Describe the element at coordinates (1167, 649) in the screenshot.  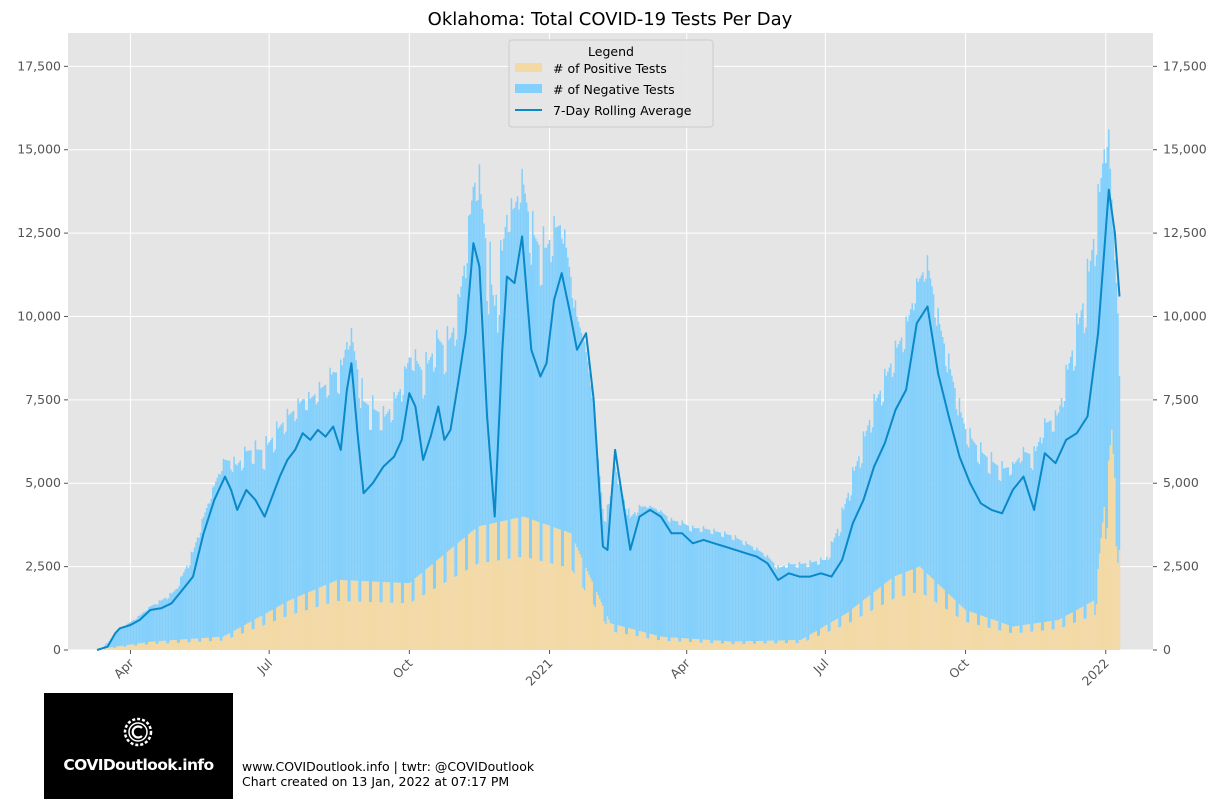
I see `y-tick-label-right: 0` at that location.